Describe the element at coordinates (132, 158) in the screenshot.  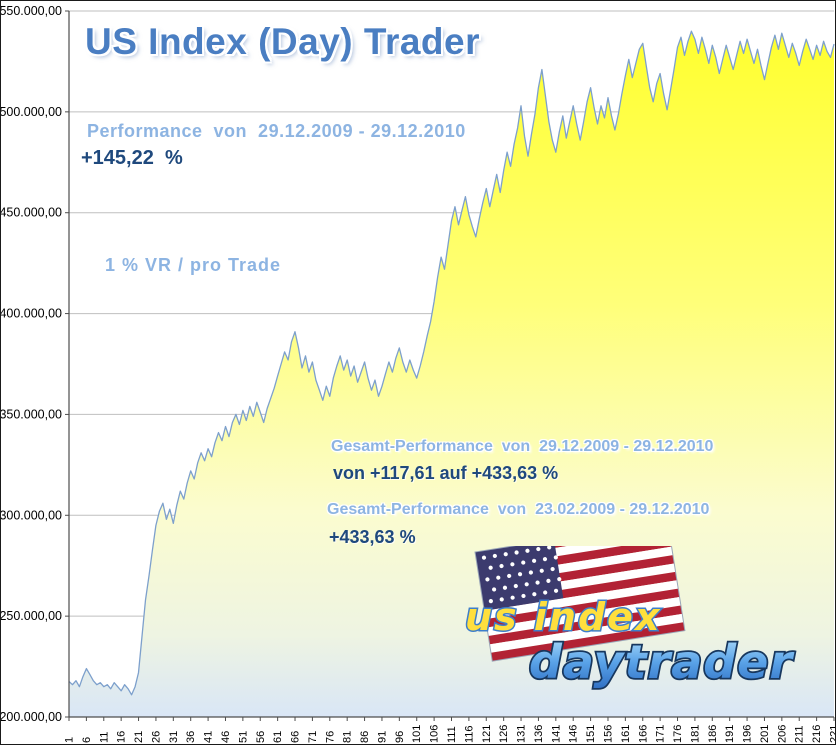
I see `performance-value: +145,22 %` at that location.